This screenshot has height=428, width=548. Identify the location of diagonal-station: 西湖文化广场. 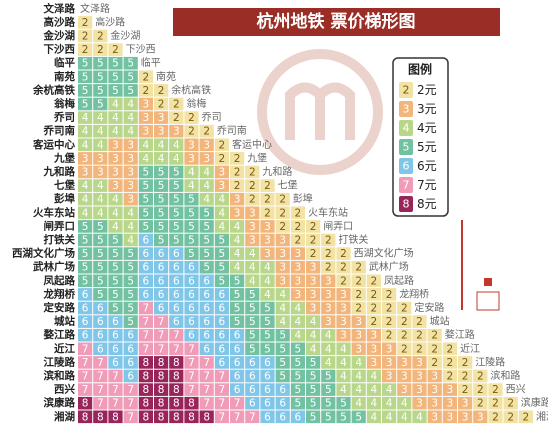
(384, 253).